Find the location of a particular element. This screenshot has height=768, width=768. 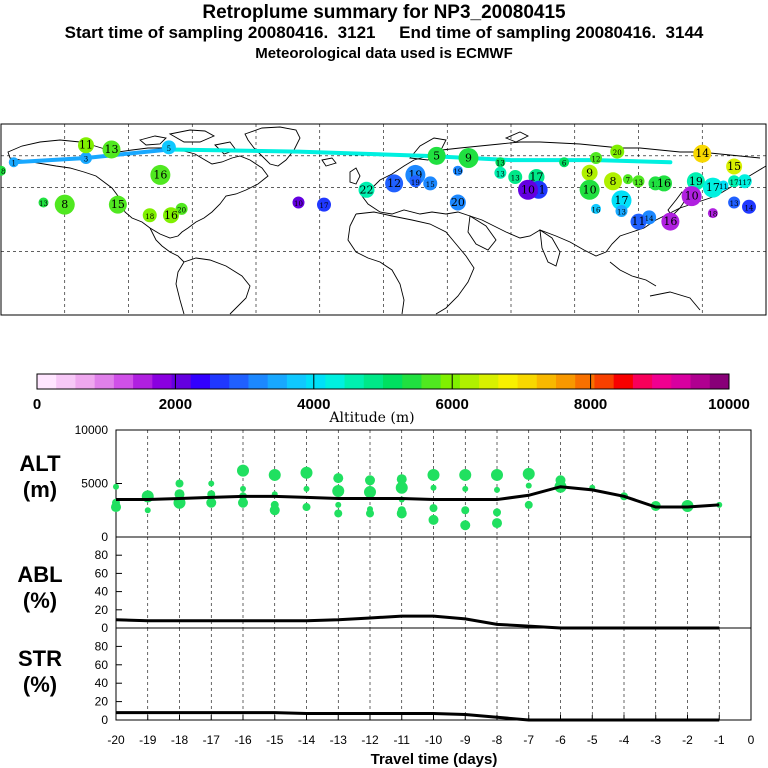

y-tick-label: 60 is located at coordinates (102, 573).